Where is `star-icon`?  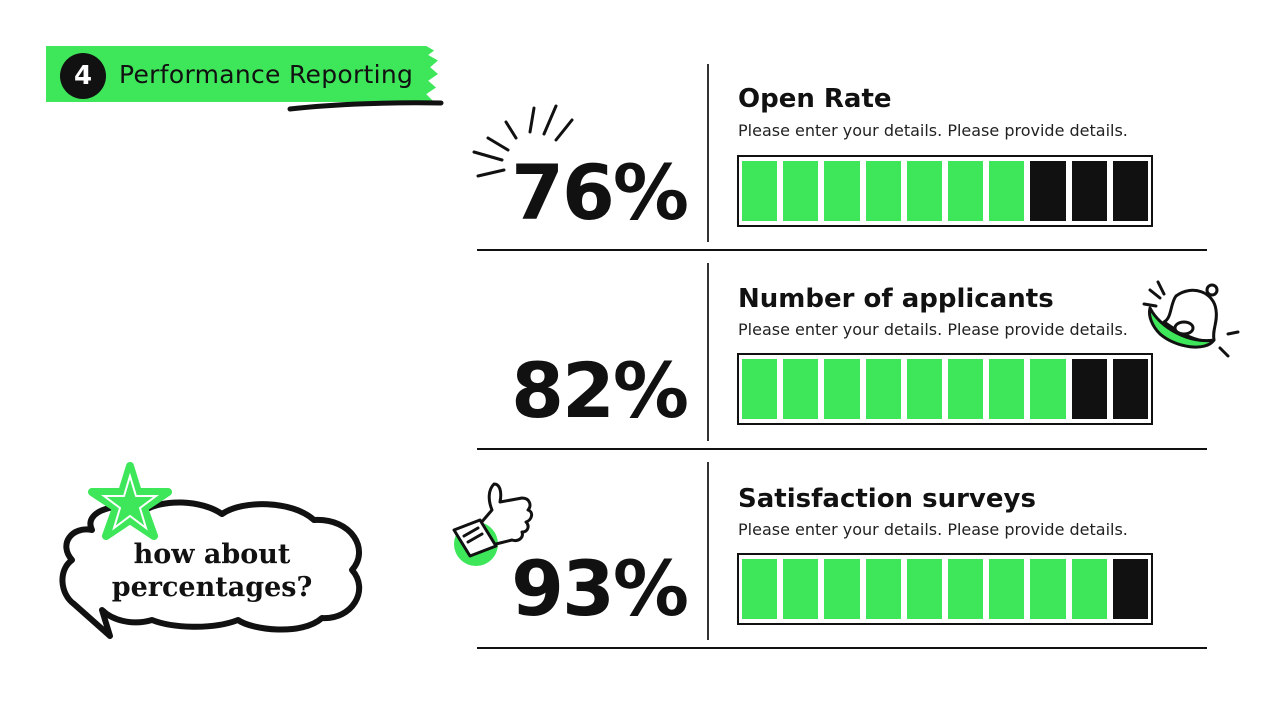
star-icon is located at coordinates (130, 501).